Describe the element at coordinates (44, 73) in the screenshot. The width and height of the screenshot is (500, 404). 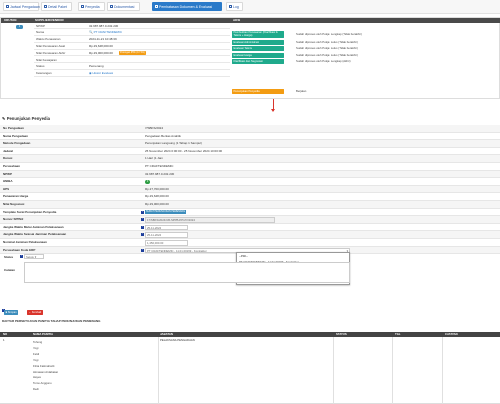
I see `row-label: Keterangan` at that location.